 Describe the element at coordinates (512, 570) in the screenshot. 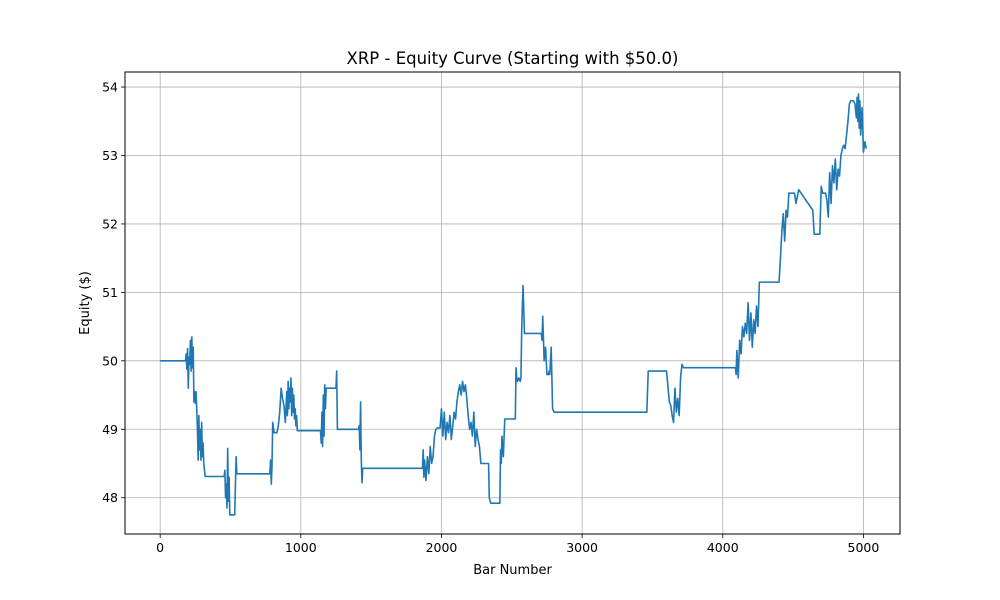

I see `x-axis-label: Bar Number` at that location.